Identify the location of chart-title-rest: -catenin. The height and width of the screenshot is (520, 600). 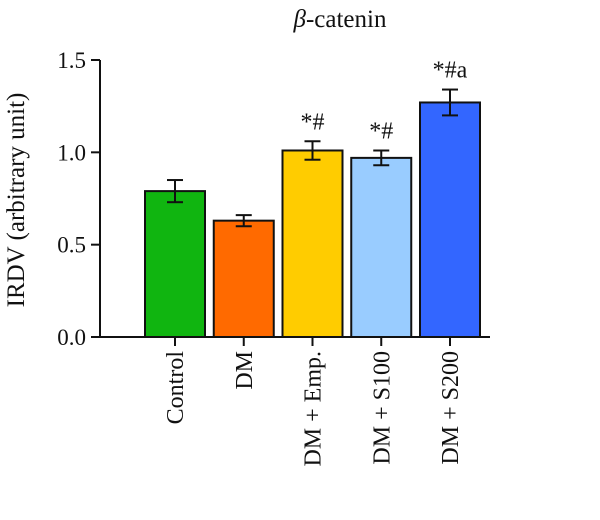
(346, 19).